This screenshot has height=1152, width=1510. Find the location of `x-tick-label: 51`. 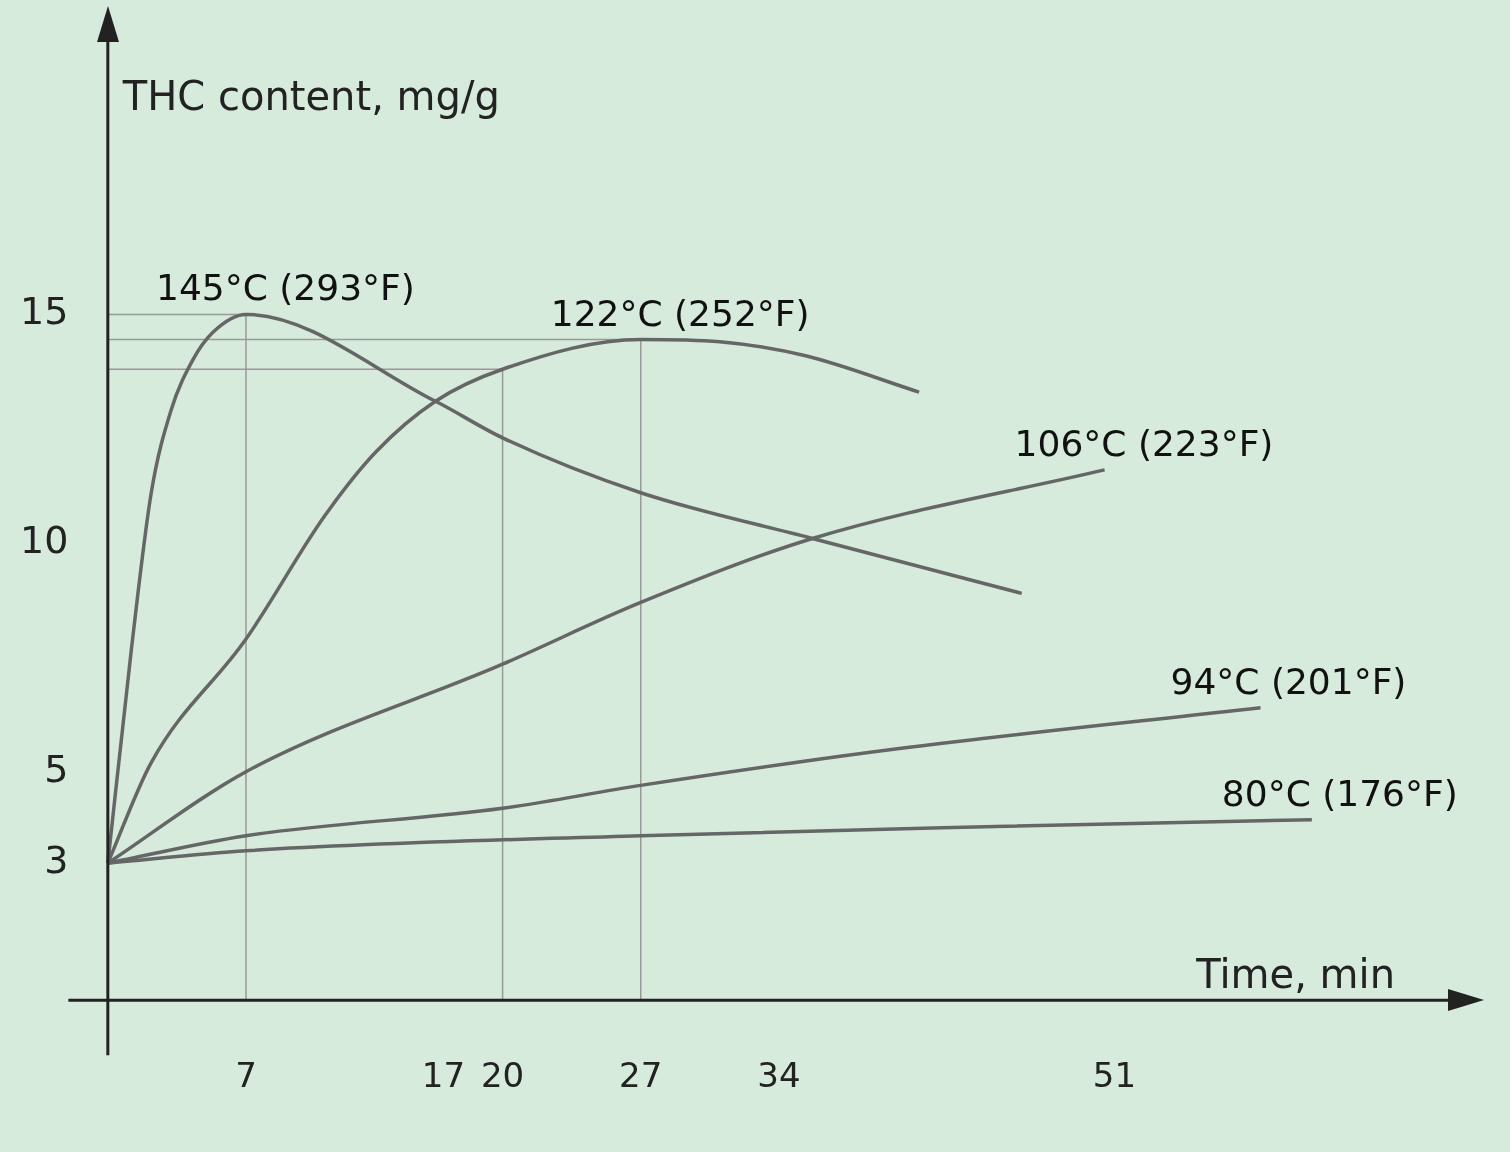

x-tick-label: 51 is located at coordinates (1114, 1075).